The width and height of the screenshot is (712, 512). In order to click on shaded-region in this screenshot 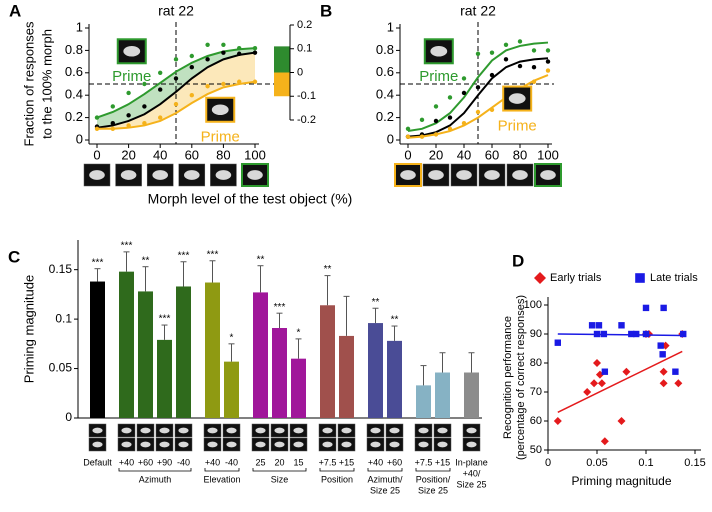, I will do `click(176, 90)`.